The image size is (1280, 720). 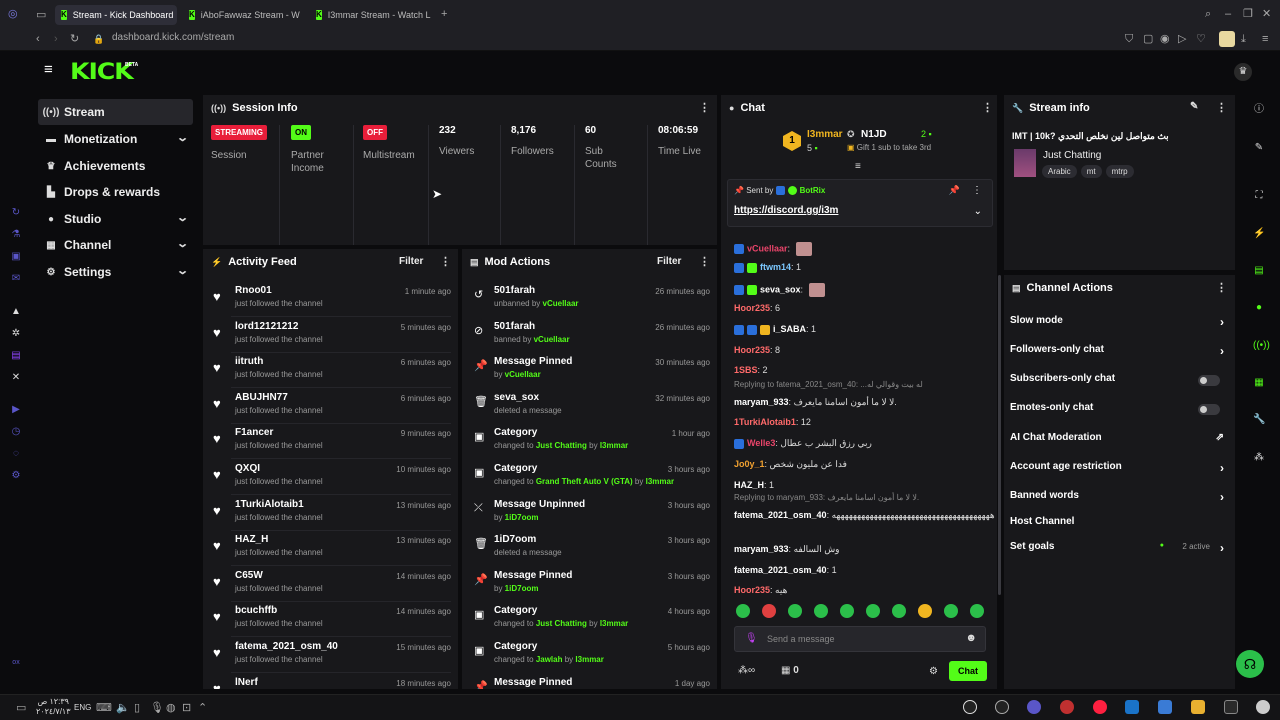 What do you see at coordinates (1231, 707) in the screenshot?
I see `terminal-icon` at bounding box center [1231, 707].